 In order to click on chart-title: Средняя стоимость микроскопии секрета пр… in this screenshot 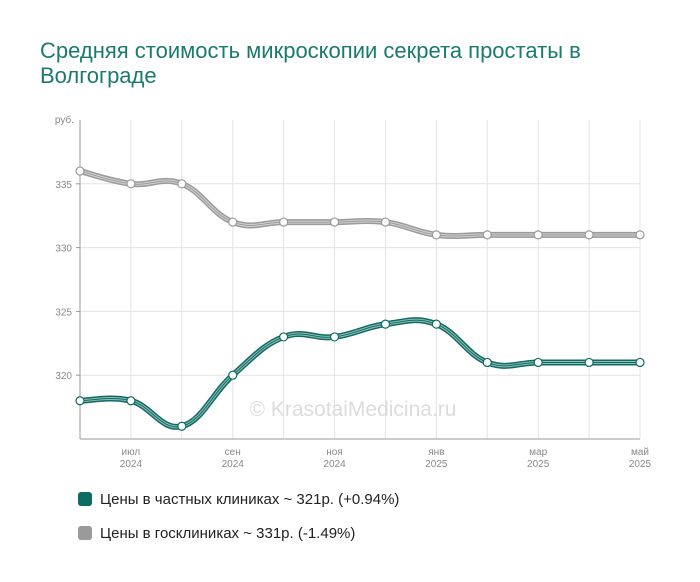, I will do `click(310, 63)`.